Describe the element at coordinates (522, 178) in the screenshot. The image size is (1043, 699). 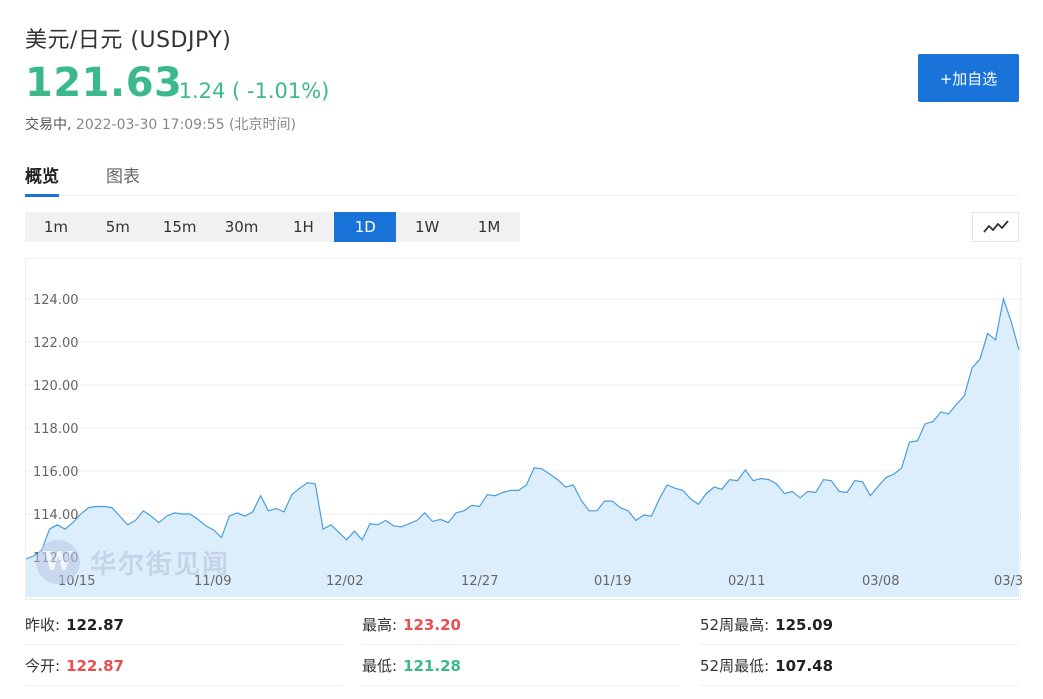
I see `tab-bar: 概览 图表` at that location.